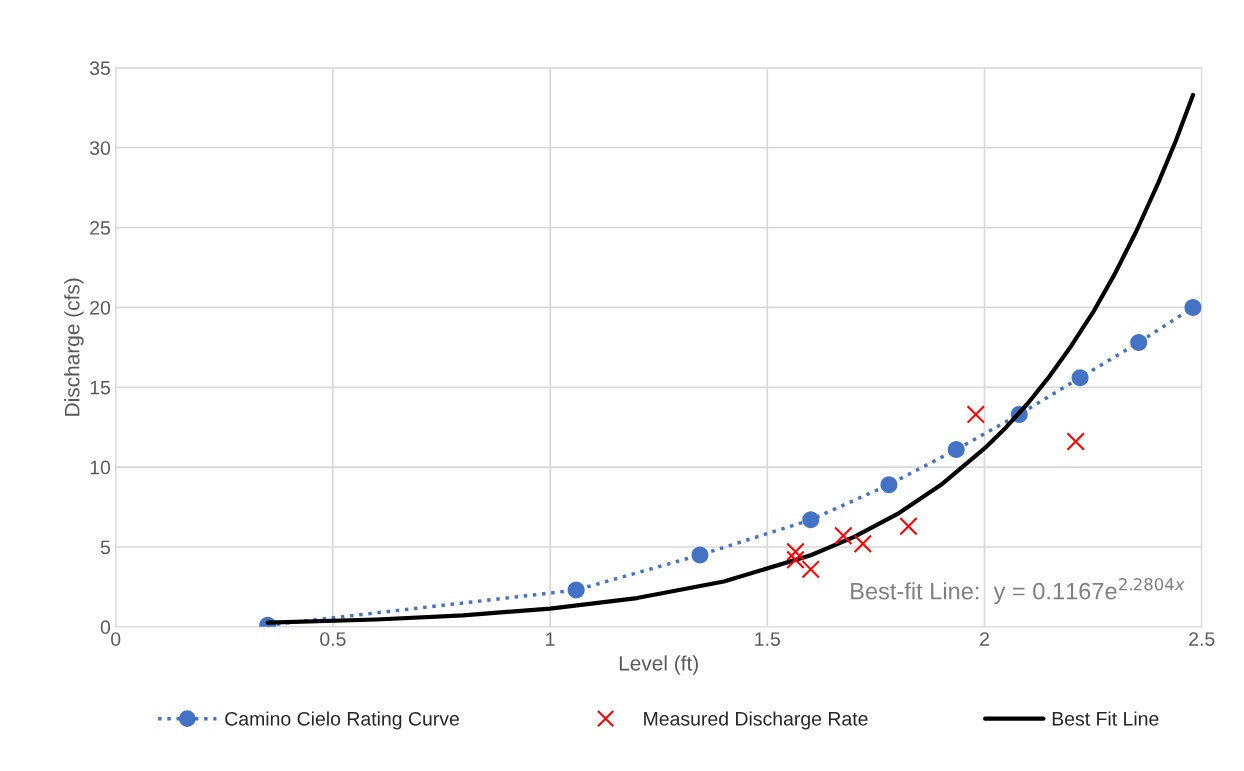 The height and width of the screenshot is (771, 1244). I want to click on x-tick-label: 0, so click(116, 639).